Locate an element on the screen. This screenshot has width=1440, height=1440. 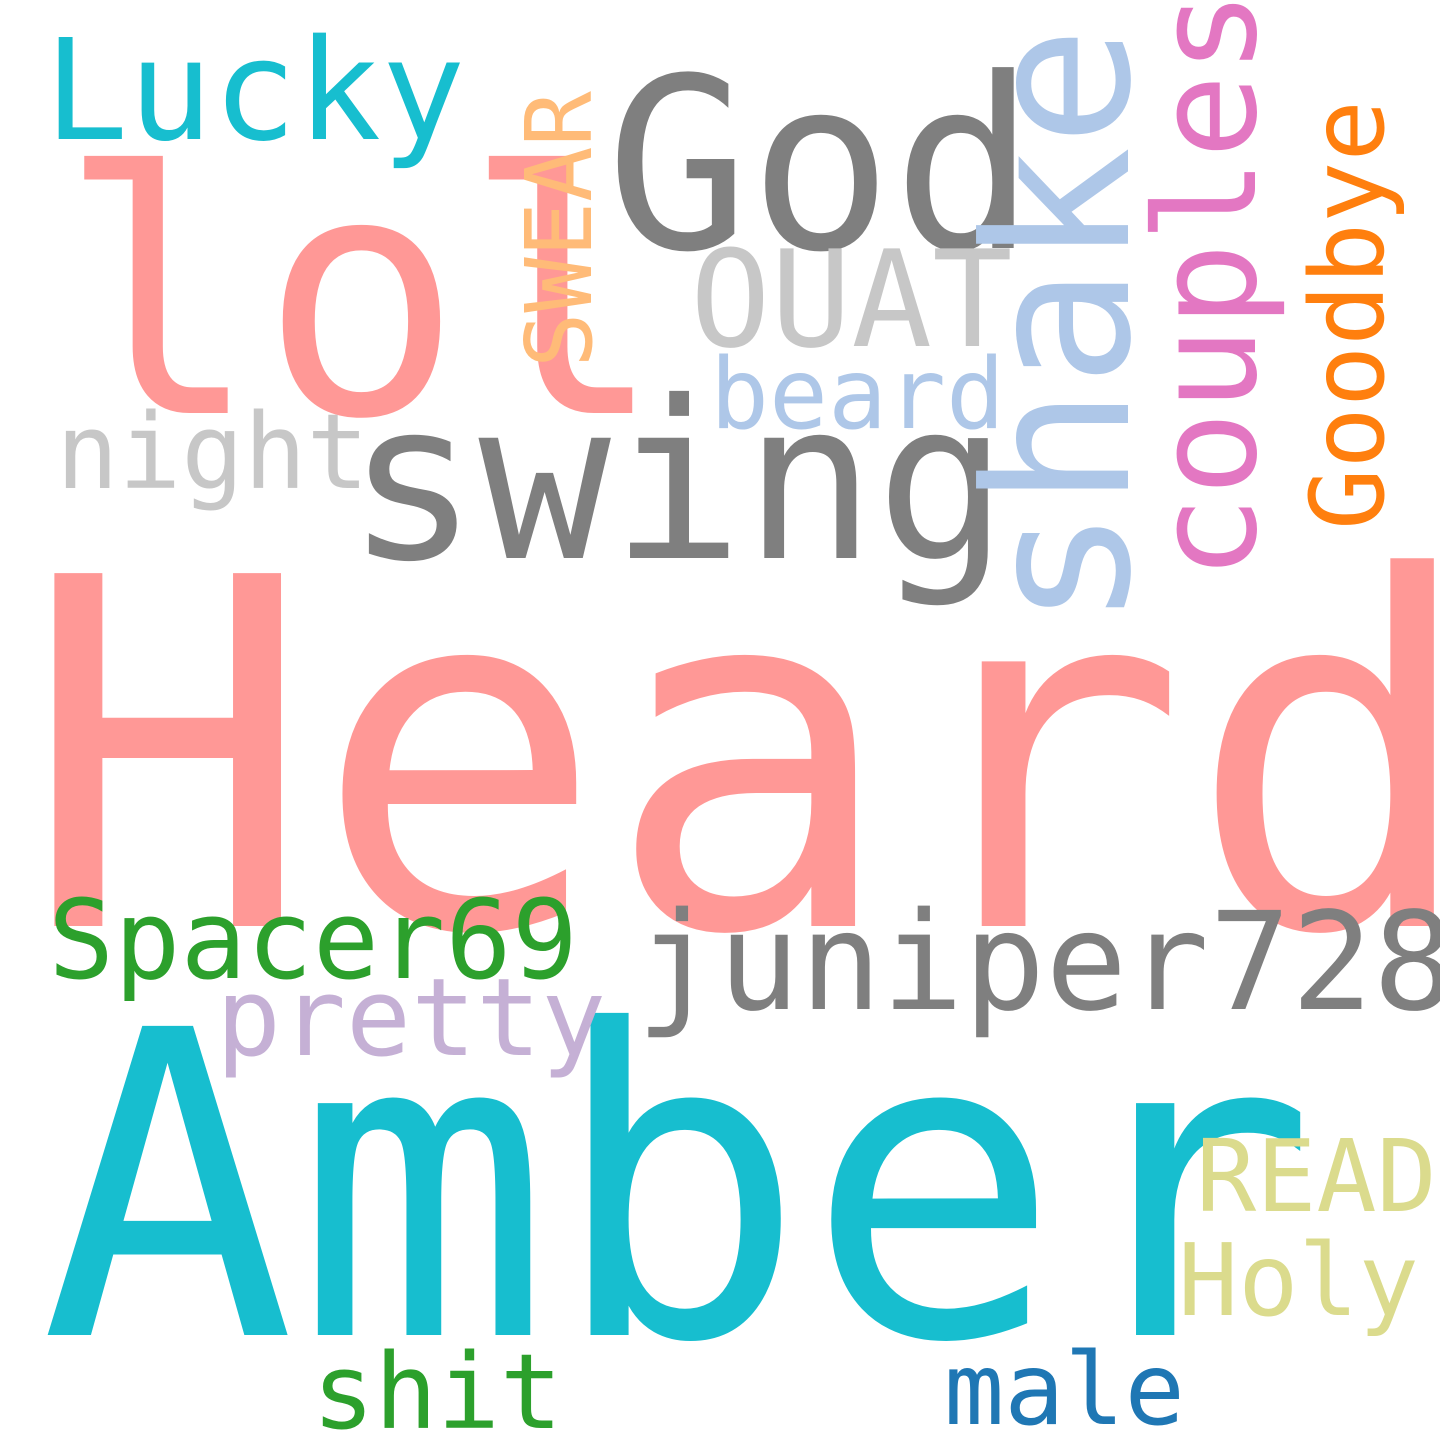
word-beard: beard is located at coordinates (858, 395).